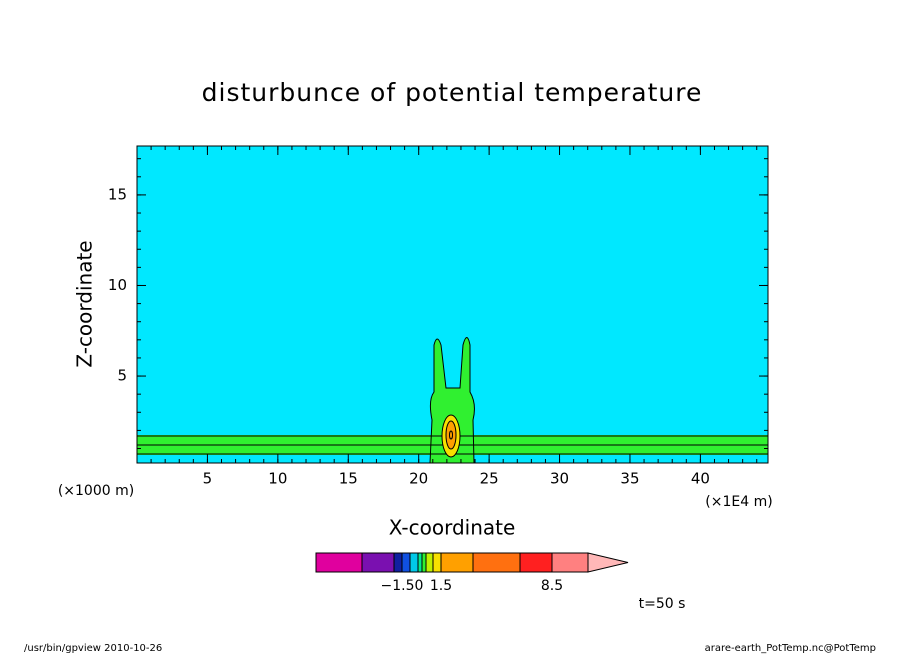  Describe the element at coordinates (117, 194) in the screenshot. I see `y-tick-label: 15` at that location.